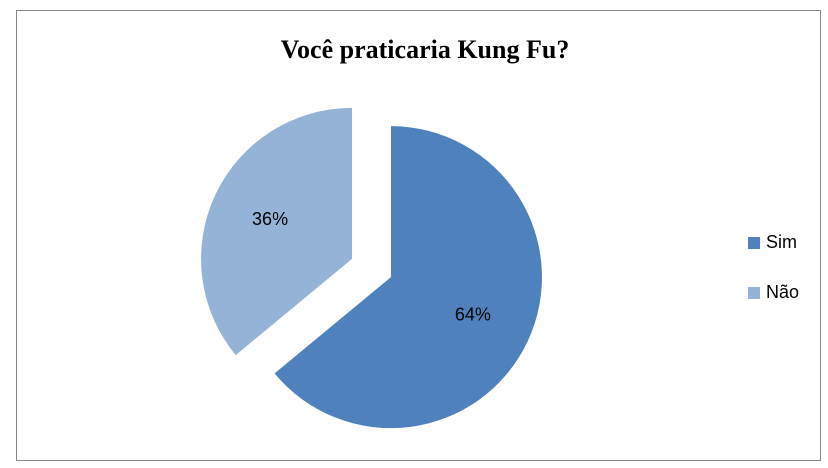 The width and height of the screenshot is (828, 468). Describe the element at coordinates (473, 314) in the screenshot. I see `data-label: 64%` at that location.